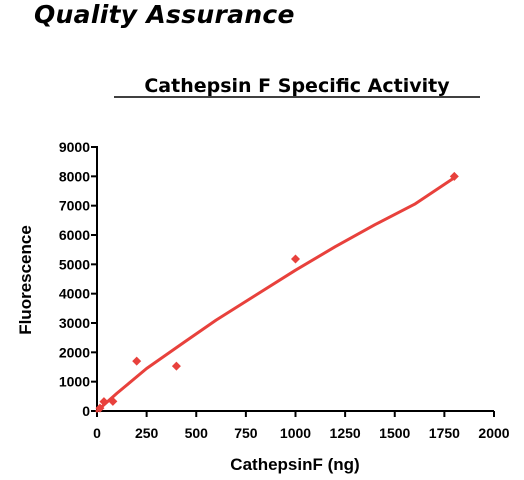 The image size is (524, 480). I want to click on x-tick-label: 750, so click(246, 433).